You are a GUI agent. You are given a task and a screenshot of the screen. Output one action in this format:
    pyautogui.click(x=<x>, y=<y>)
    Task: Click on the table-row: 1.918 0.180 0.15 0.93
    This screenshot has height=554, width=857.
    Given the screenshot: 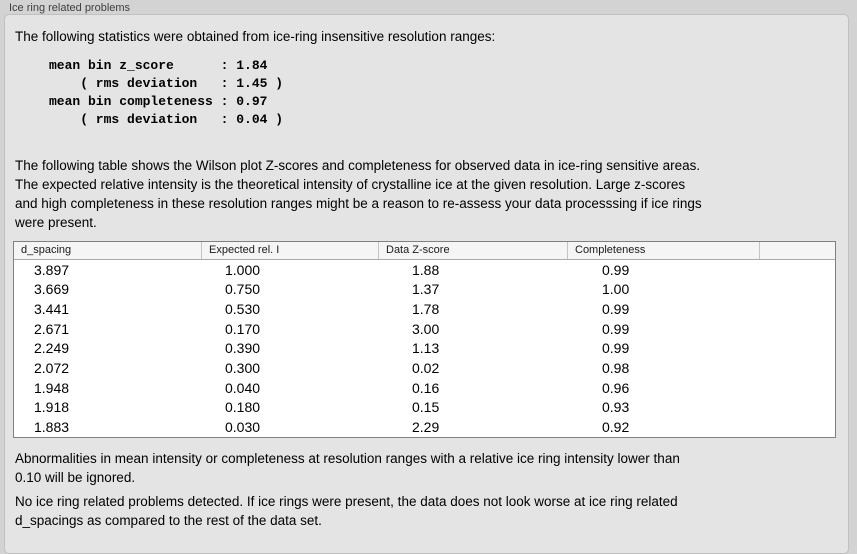 What is the action you would take?
    pyautogui.click(x=424, y=408)
    